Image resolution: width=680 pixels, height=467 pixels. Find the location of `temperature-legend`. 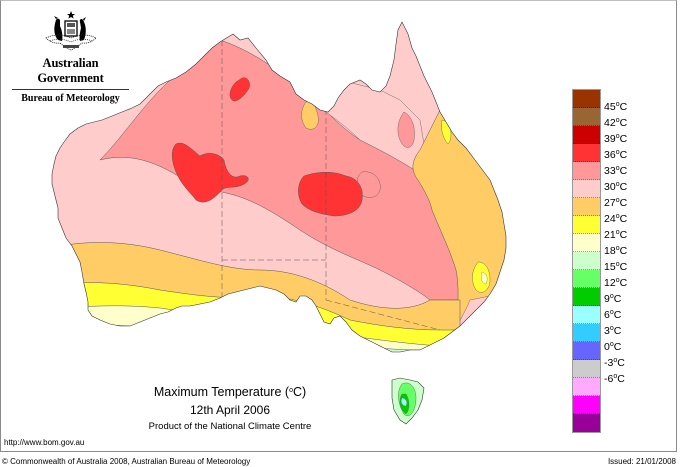

temperature-legend is located at coordinates (586, 261).